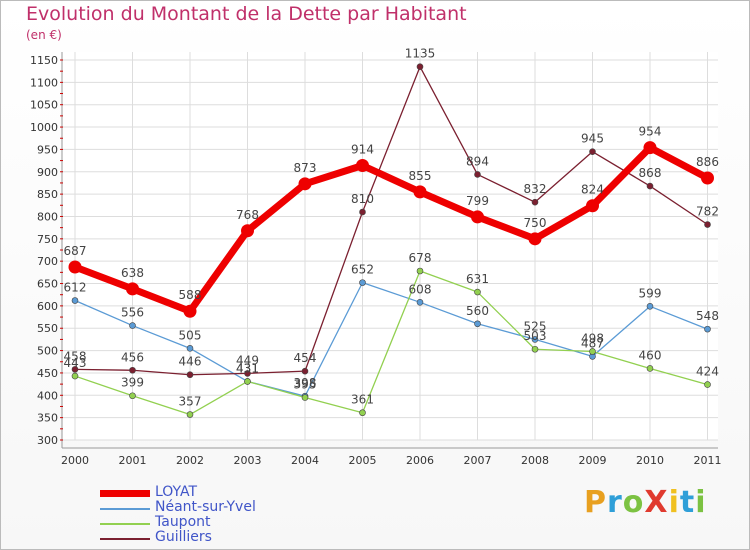 This screenshot has height=550, width=750. Describe the element at coordinates (535, 326) in the screenshot. I see `data-label: 525` at that location.